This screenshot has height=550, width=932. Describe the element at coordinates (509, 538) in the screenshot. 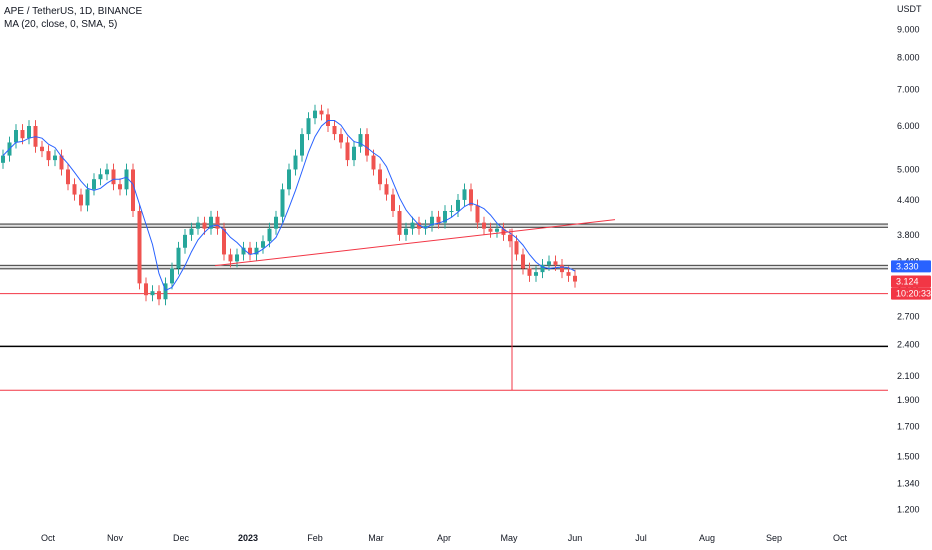

I see `time-tick-7: May` at that location.